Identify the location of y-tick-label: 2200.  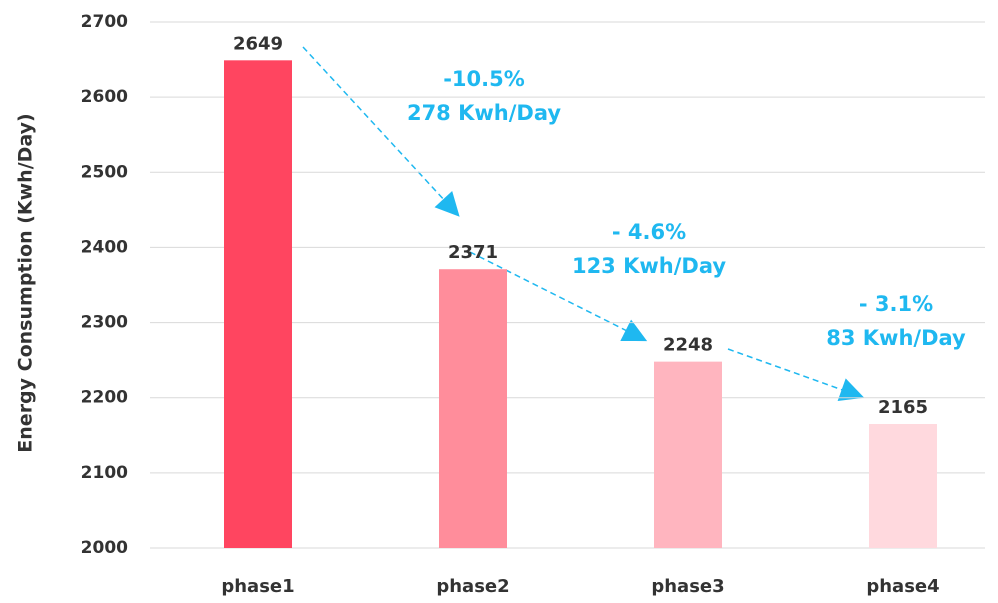
(104, 398).